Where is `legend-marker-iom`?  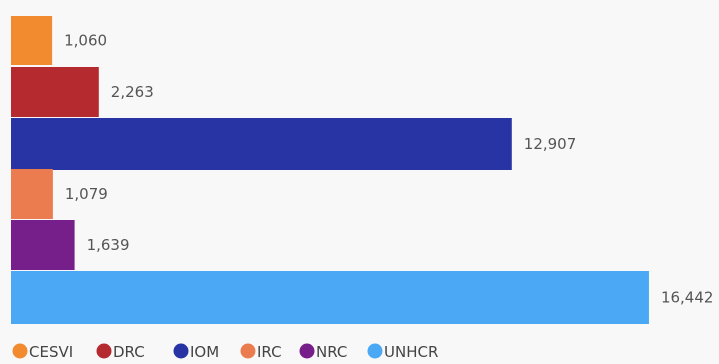
legend-marker-iom is located at coordinates (181, 351).